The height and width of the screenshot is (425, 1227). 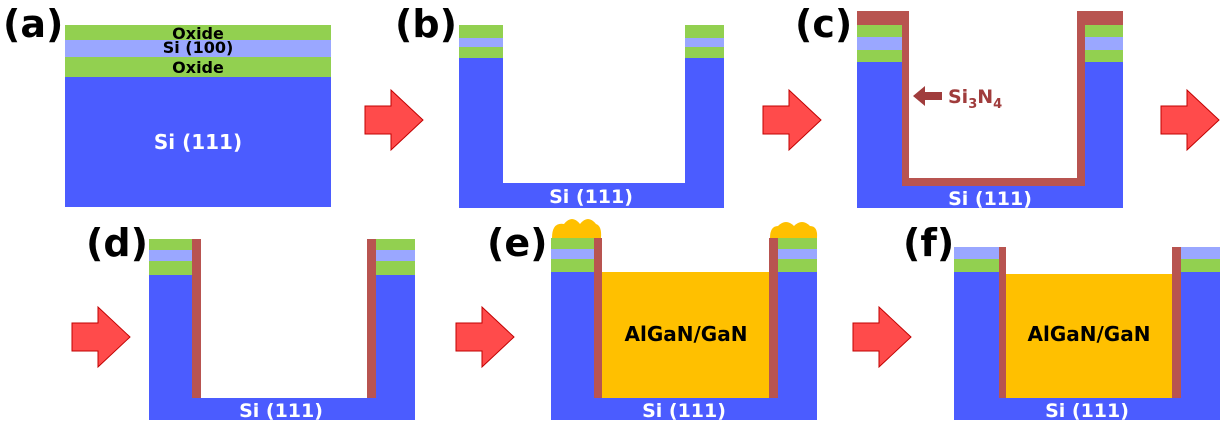 I want to click on panel-c-substrate-label: Si (111), so click(x=990, y=199).